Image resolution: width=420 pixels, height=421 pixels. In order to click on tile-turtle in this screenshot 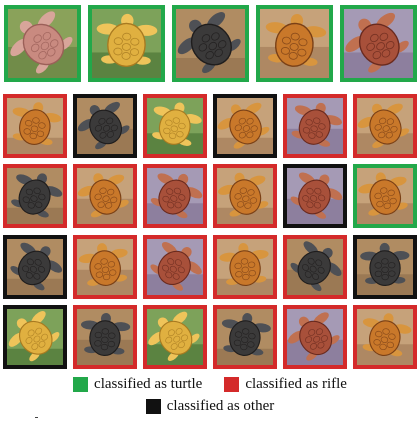, I will do `click(385, 196)`.